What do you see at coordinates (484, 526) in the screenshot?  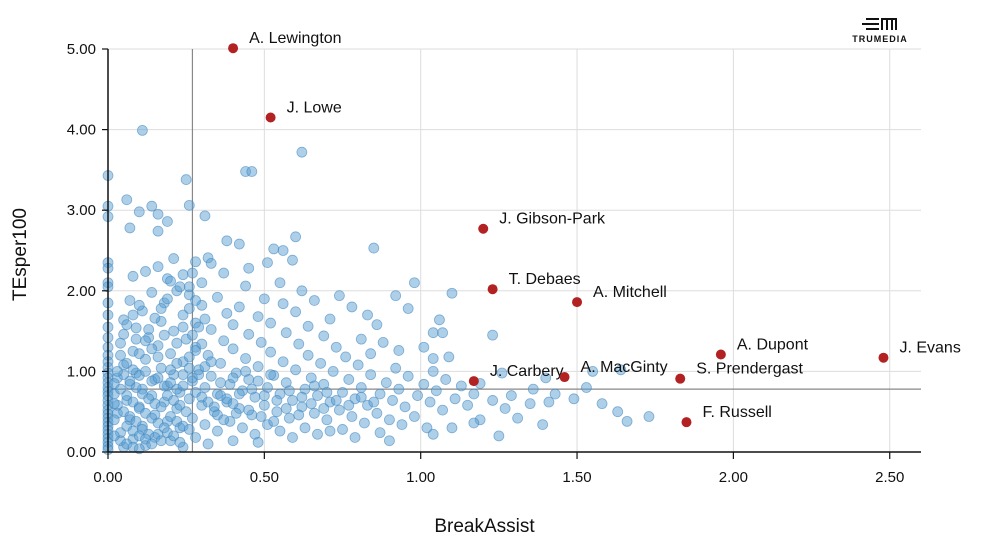 I see `x-axis-title: BreakAssist` at bounding box center [484, 526].